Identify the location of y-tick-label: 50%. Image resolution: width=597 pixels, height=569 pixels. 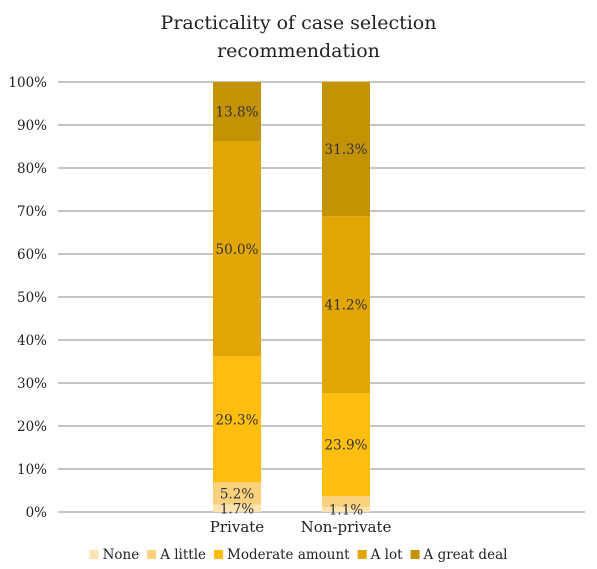
(32, 298).